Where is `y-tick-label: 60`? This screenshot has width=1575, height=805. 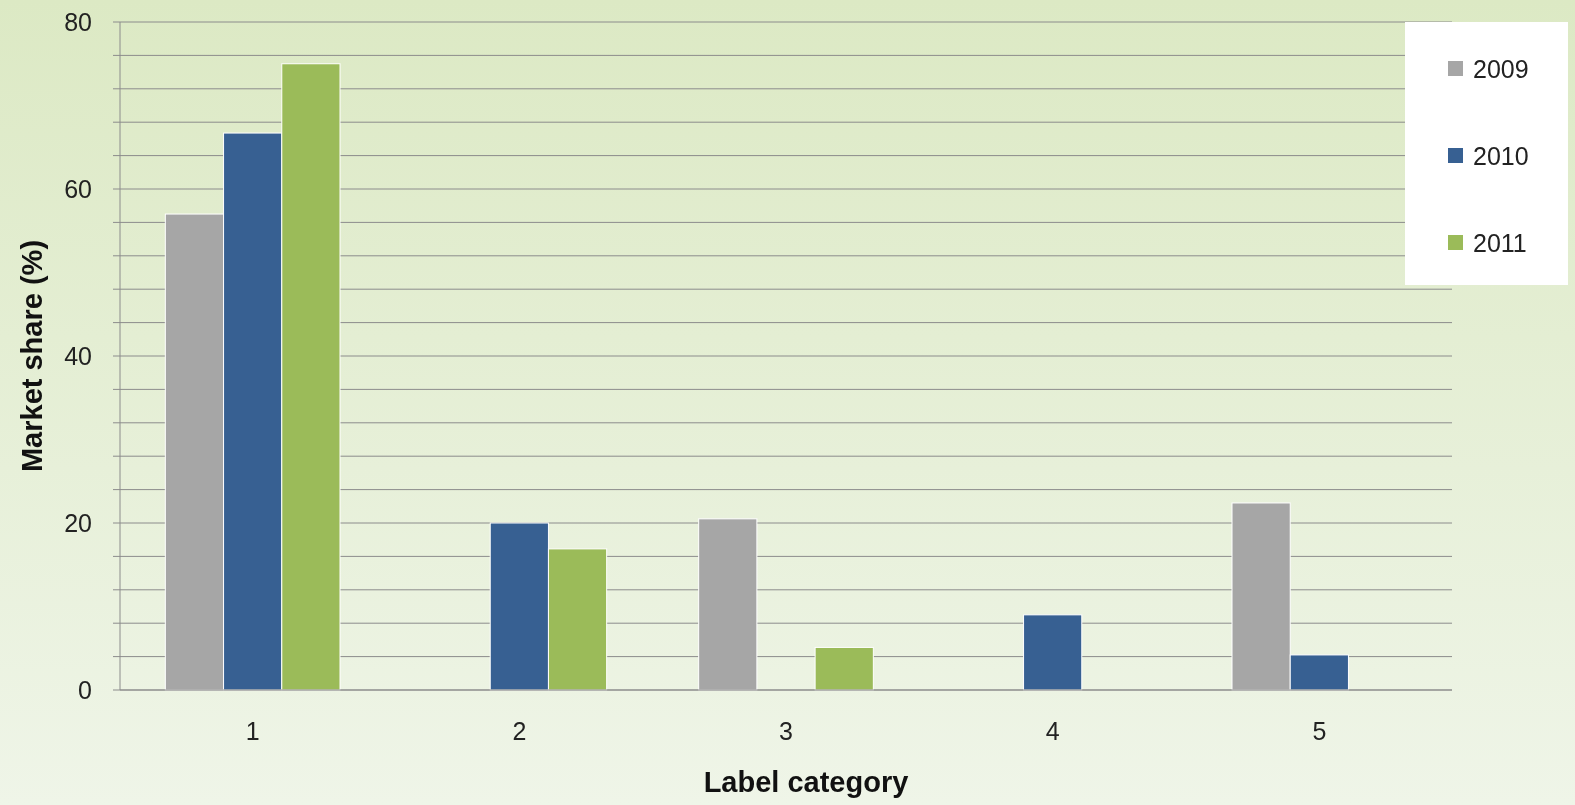
y-tick-label: 60 is located at coordinates (78, 188).